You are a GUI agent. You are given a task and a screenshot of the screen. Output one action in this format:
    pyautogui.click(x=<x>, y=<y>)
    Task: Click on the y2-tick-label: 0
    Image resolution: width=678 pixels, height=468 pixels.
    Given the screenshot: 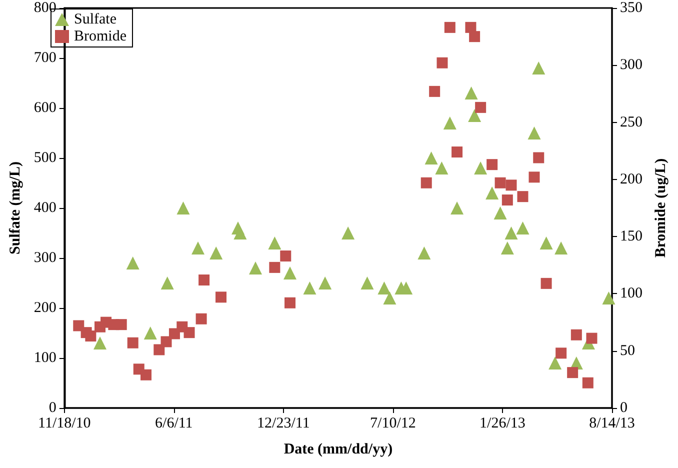 What is the action you would take?
    pyautogui.click(x=624, y=408)
    